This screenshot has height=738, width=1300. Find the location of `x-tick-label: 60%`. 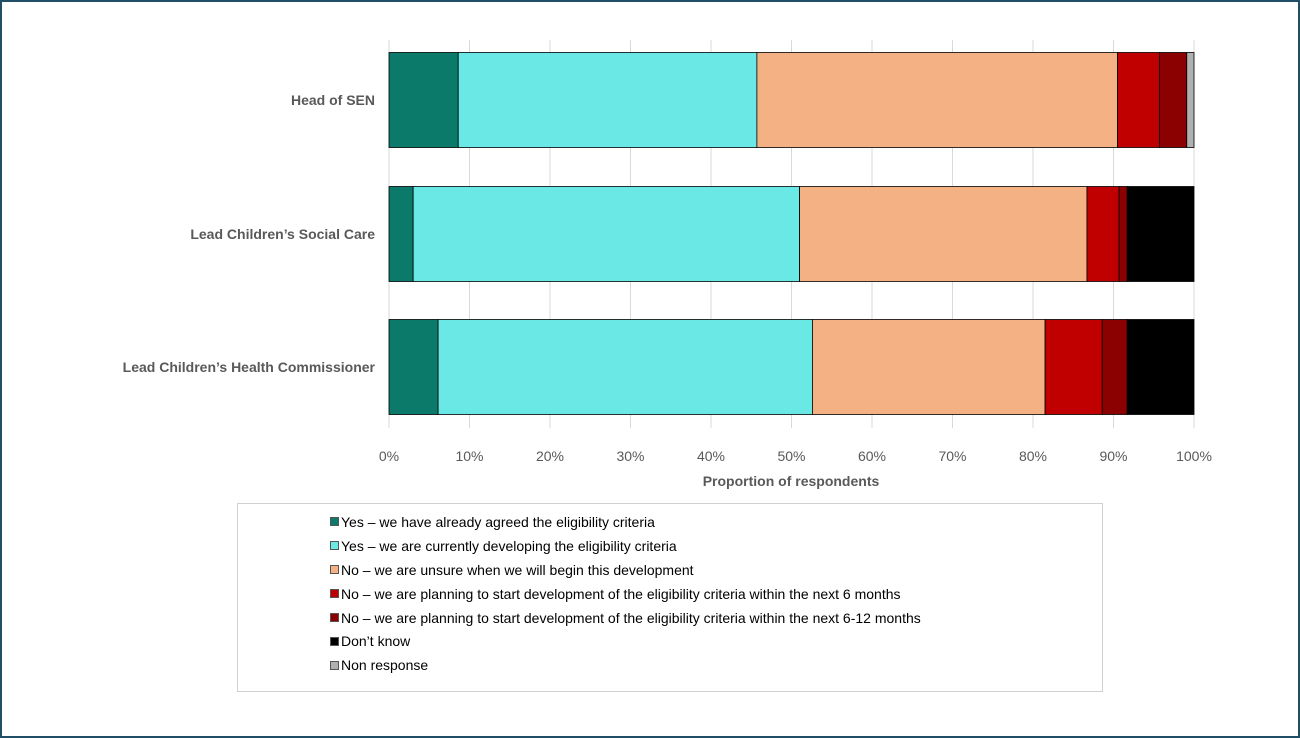

x-tick-label: 60% is located at coordinates (872, 456).